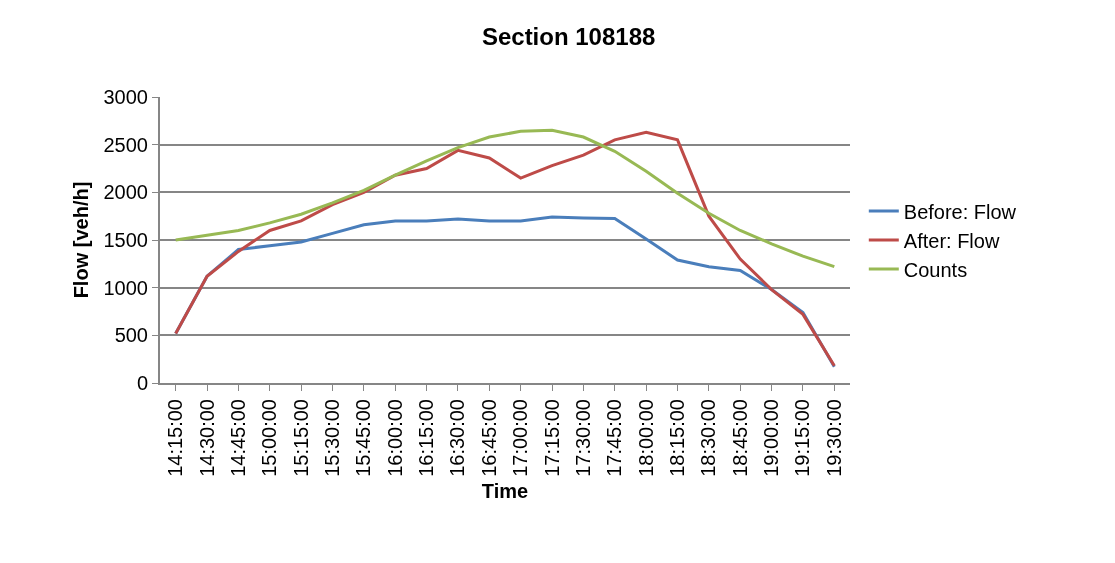  Describe the element at coordinates (677, 438) in the screenshot. I see `x-tick-label: 18:15:00` at that location.